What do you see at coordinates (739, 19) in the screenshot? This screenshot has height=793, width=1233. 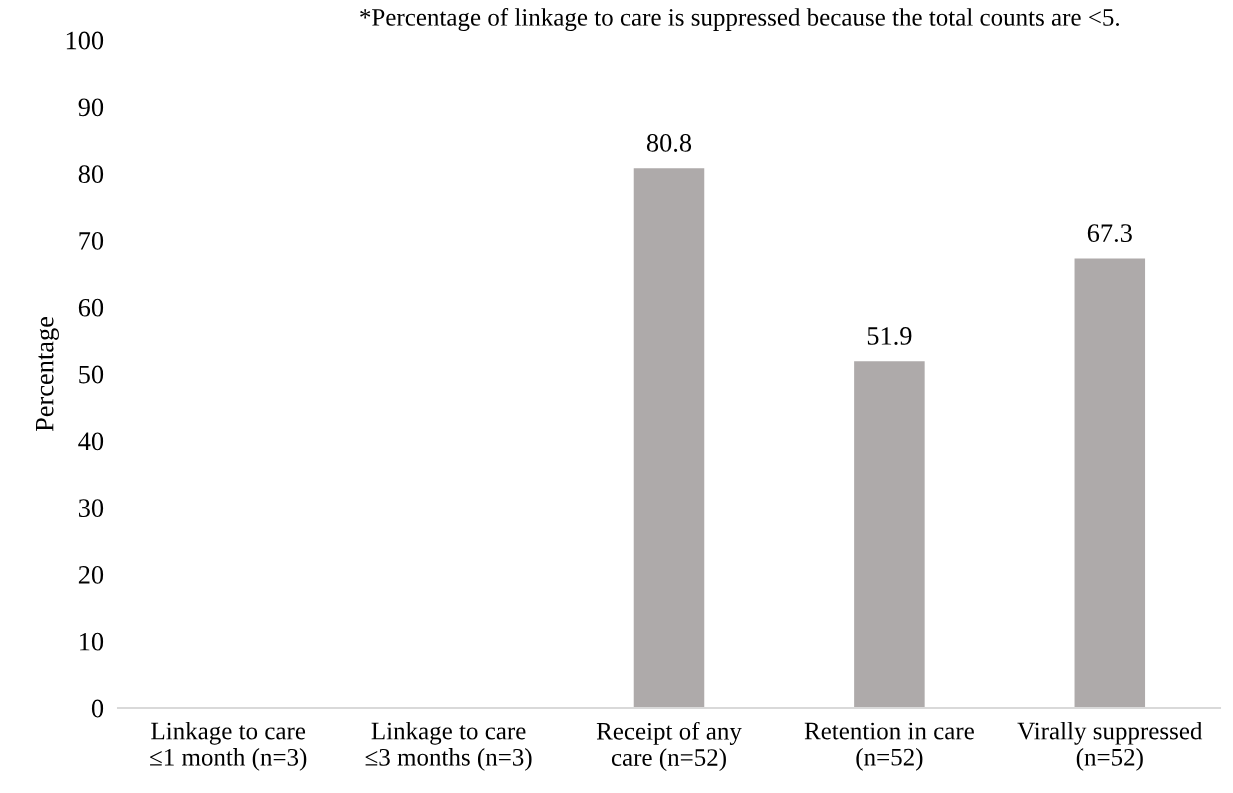 I see `text: *Percentage of linkage to care is suppressed because the total counts are <5.` at bounding box center [739, 19].